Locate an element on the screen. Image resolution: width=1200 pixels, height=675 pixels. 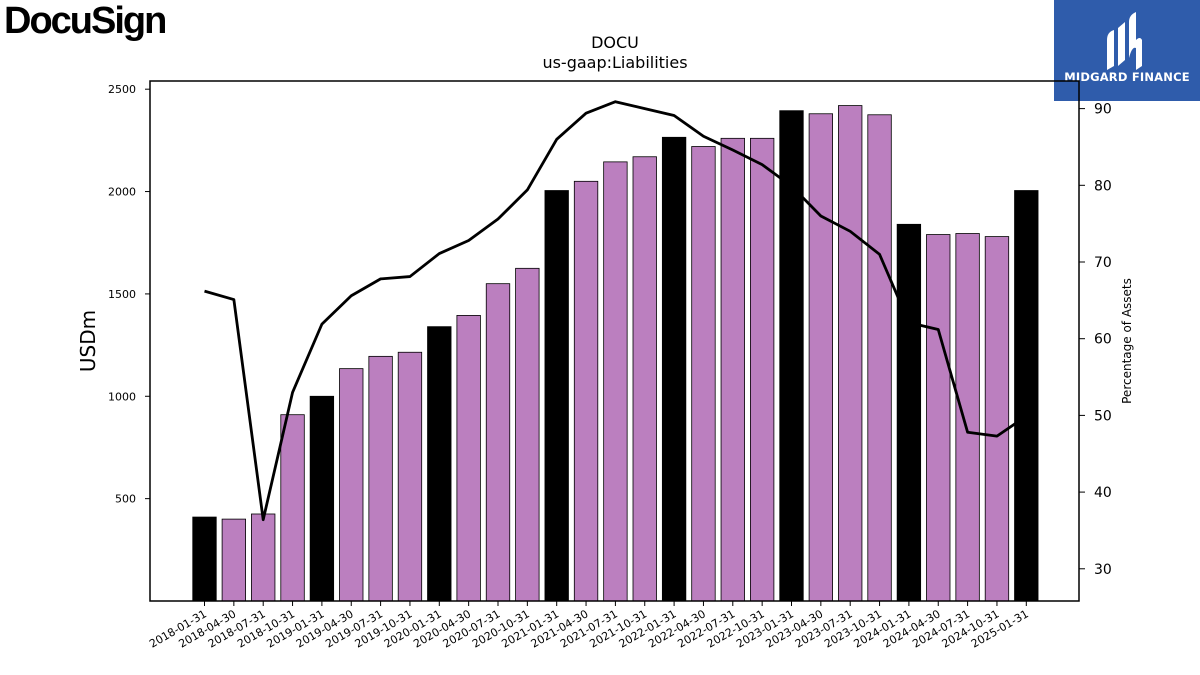
y2-tick-label: 40 is located at coordinates (1103, 493).